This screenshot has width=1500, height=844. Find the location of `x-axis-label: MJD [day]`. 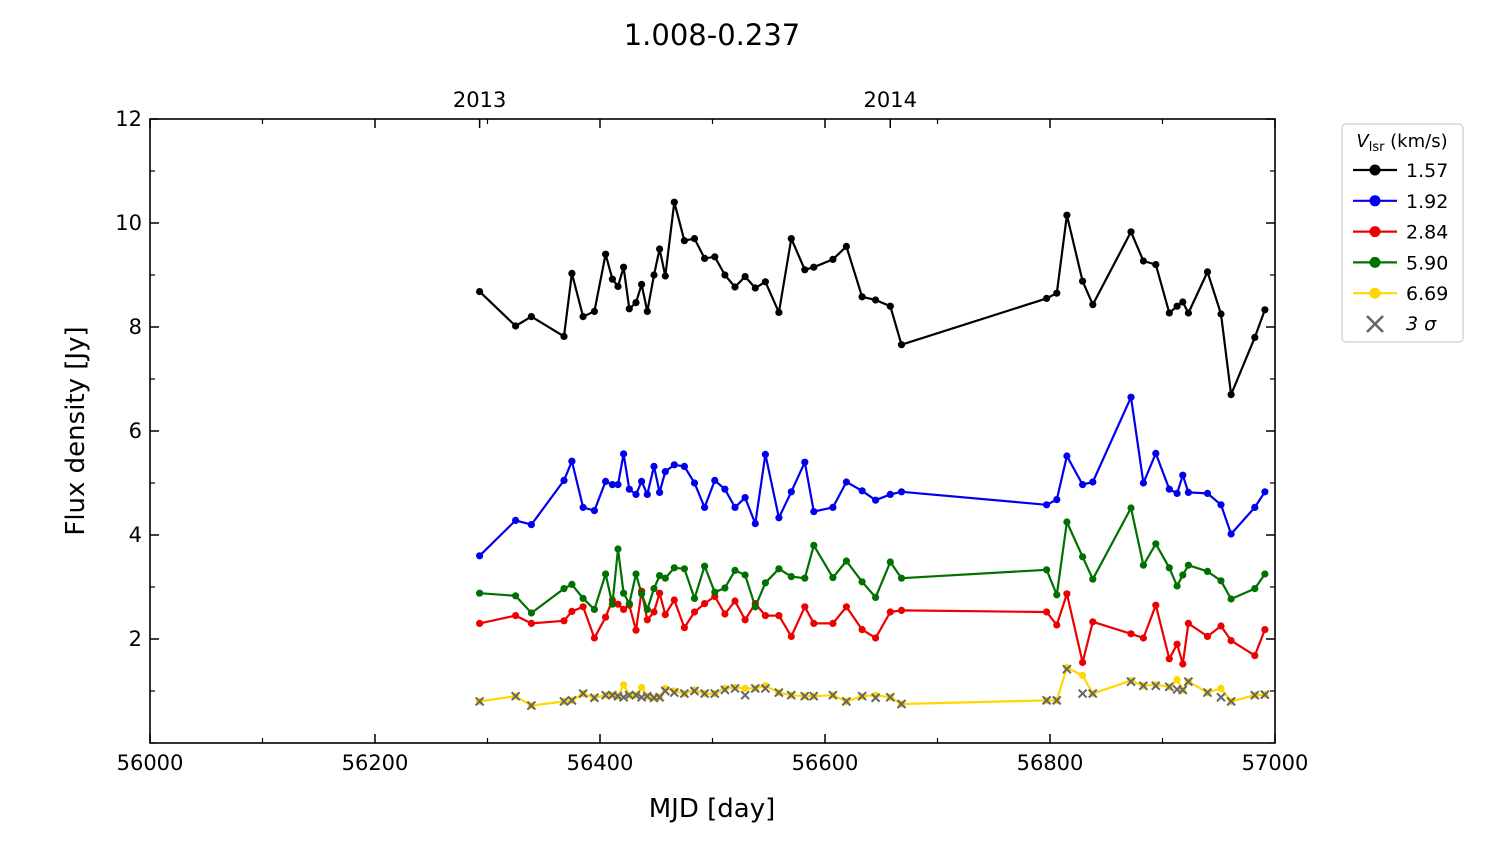

x-axis-label: MJD [day] is located at coordinates (712, 809).